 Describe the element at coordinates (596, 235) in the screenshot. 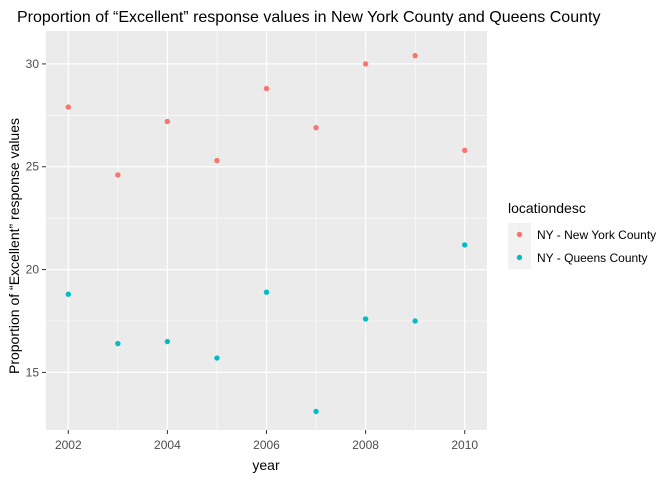

I see `legend-label: NY - New York County` at that location.